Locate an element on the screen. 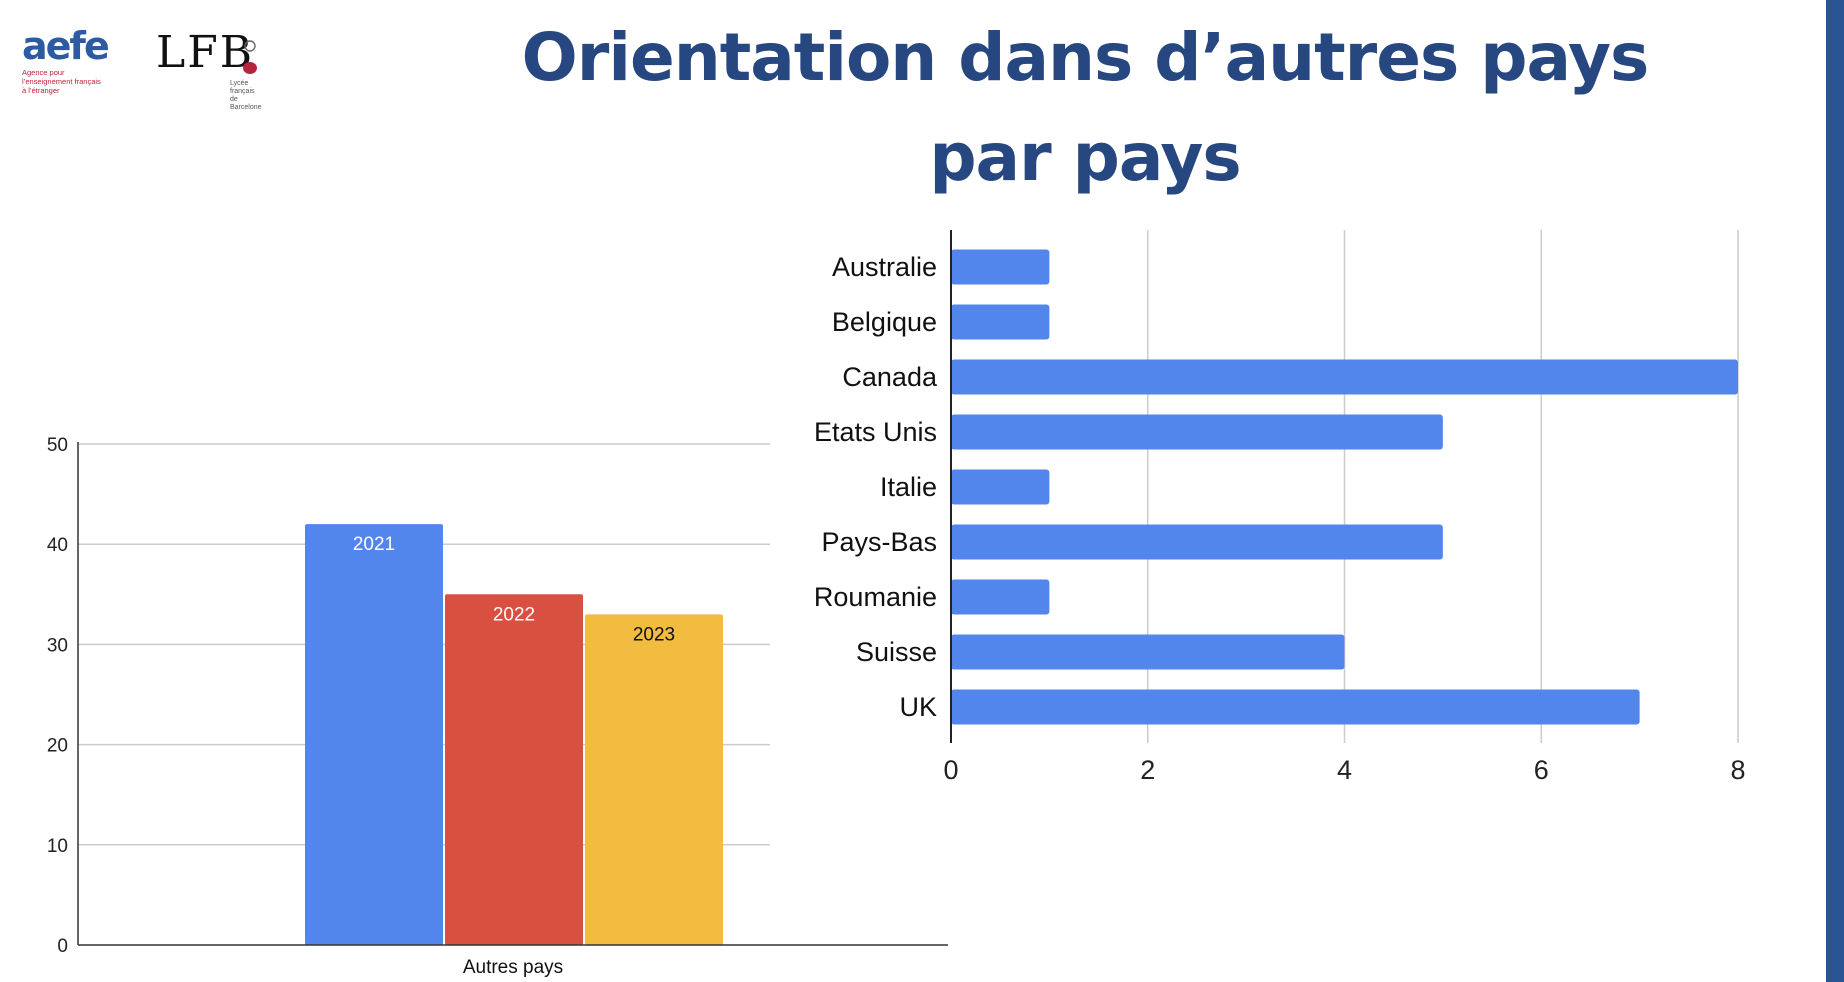  lfb-figure-icon is located at coordinates (250, 57).